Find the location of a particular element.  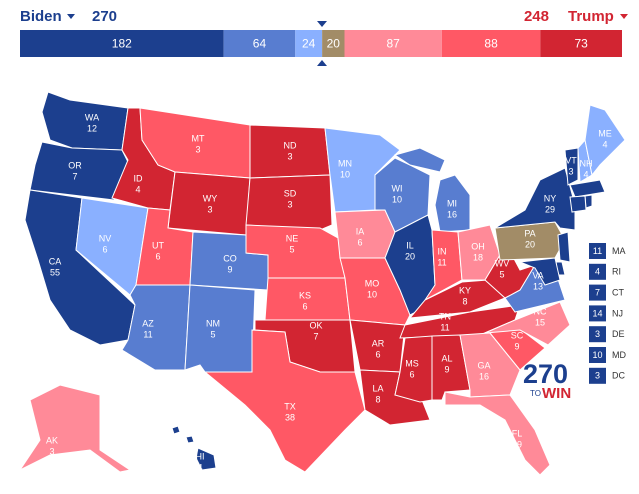

state-abbr: OK is located at coordinates (315, 325).